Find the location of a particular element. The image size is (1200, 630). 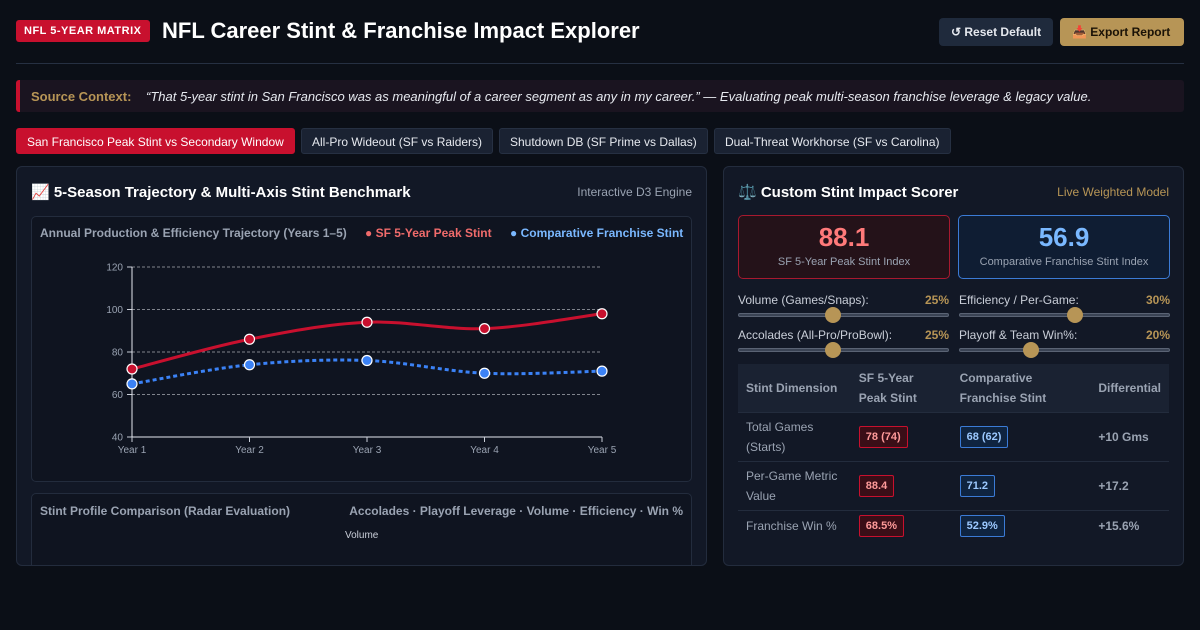

legend-sf-peak-stint: ● SF 5-Year Peak Stint is located at coordinates (428, 233).